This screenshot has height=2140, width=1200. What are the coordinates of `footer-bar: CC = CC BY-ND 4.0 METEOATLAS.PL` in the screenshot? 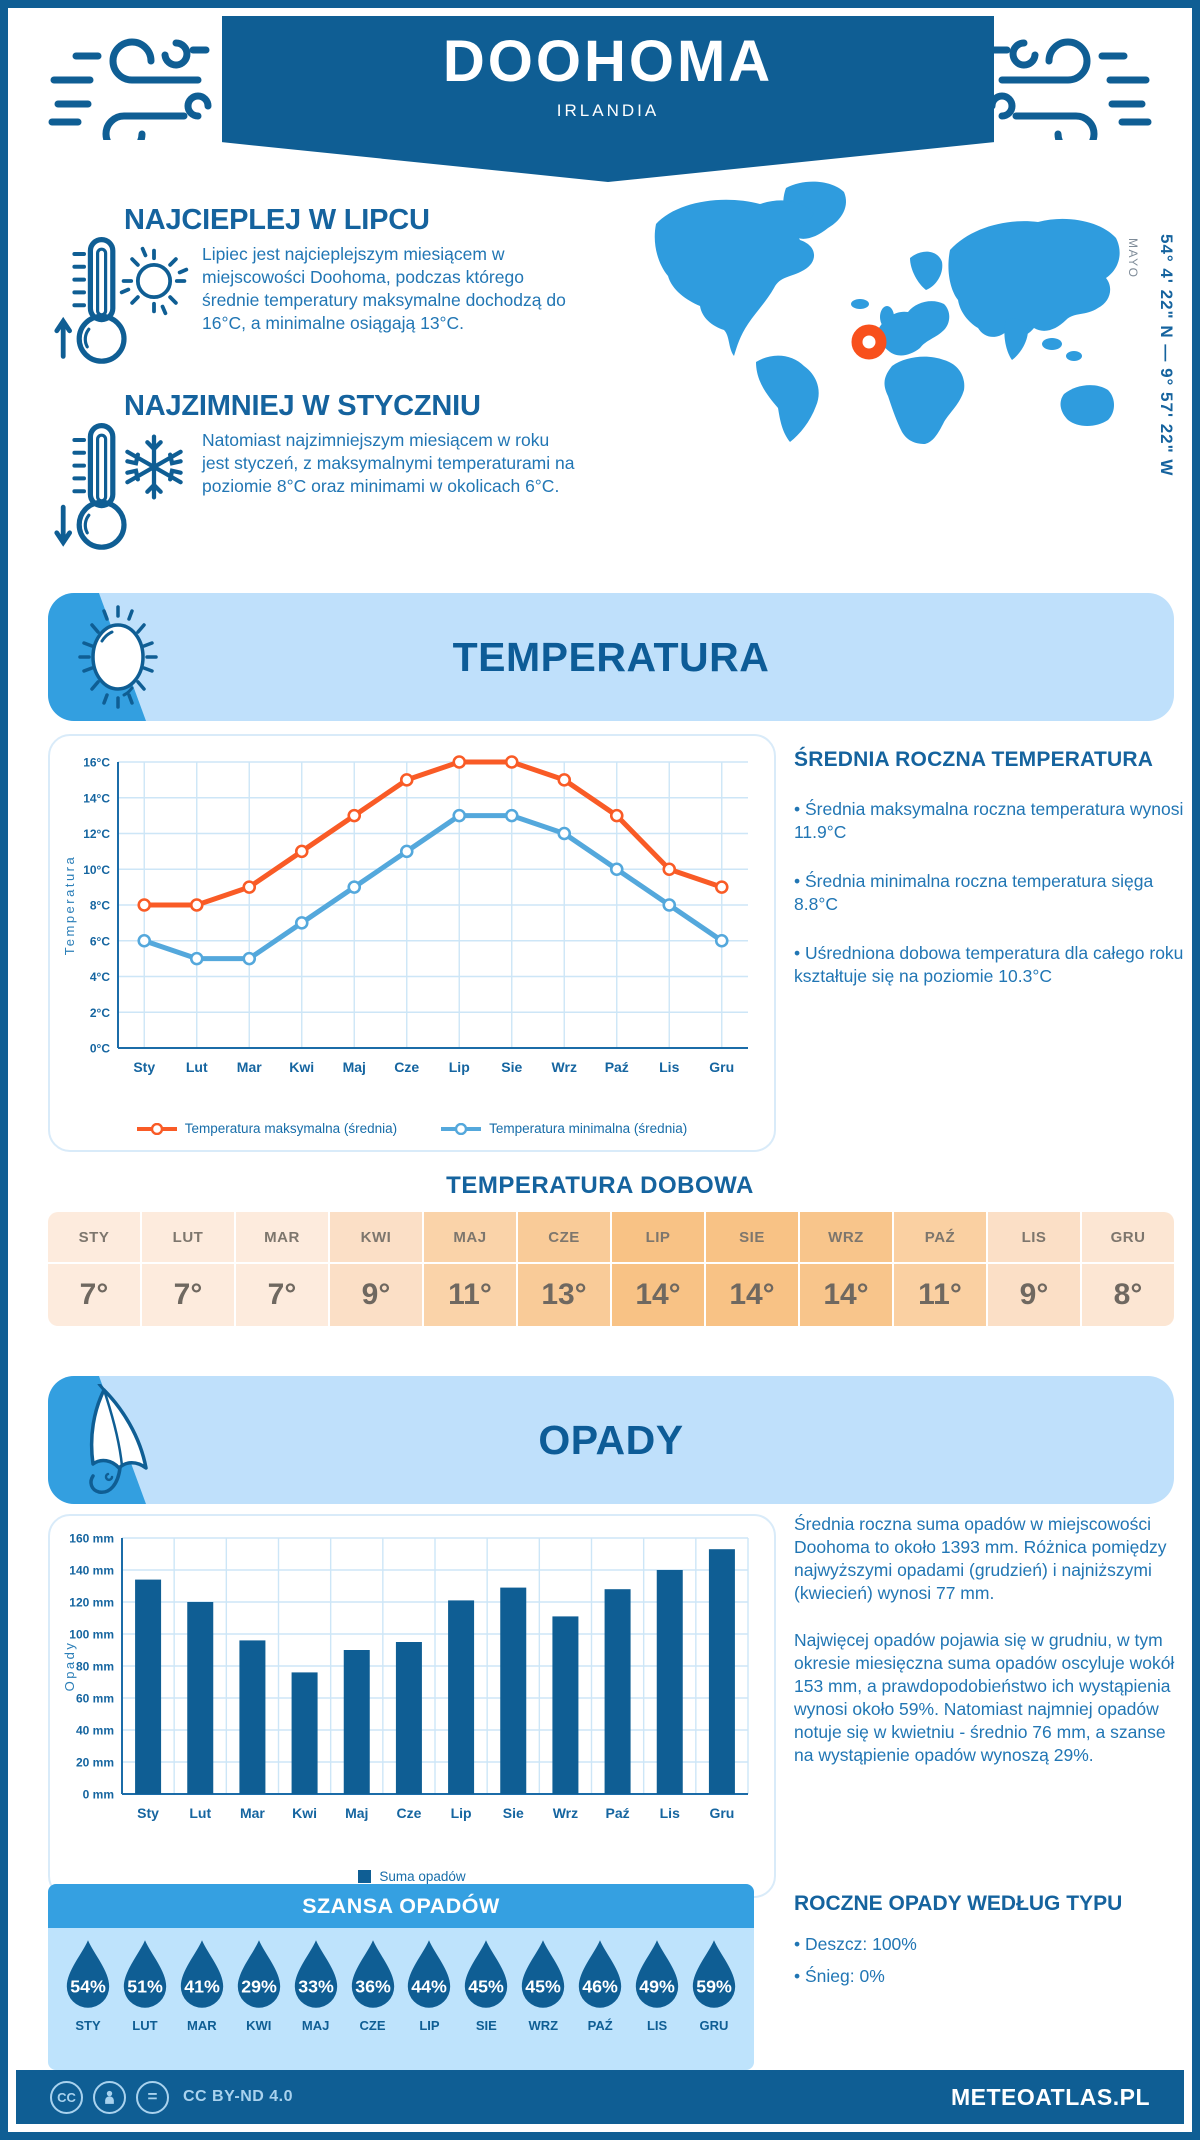 It's located at (600, 2097).